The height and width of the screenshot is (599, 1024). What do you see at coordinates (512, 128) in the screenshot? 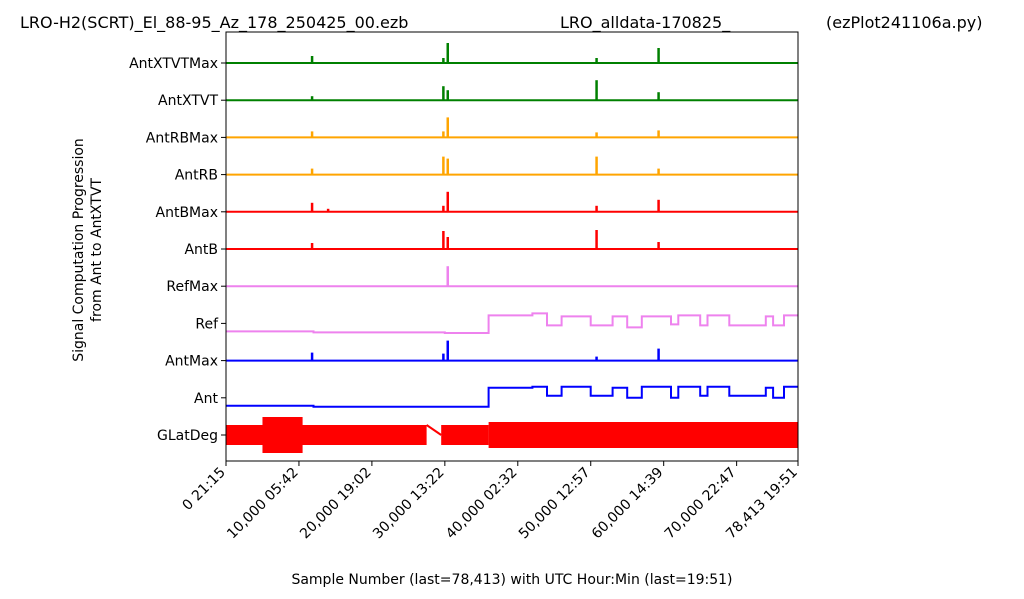
I see `series-antrbmax` at bounding box center [512, 128].